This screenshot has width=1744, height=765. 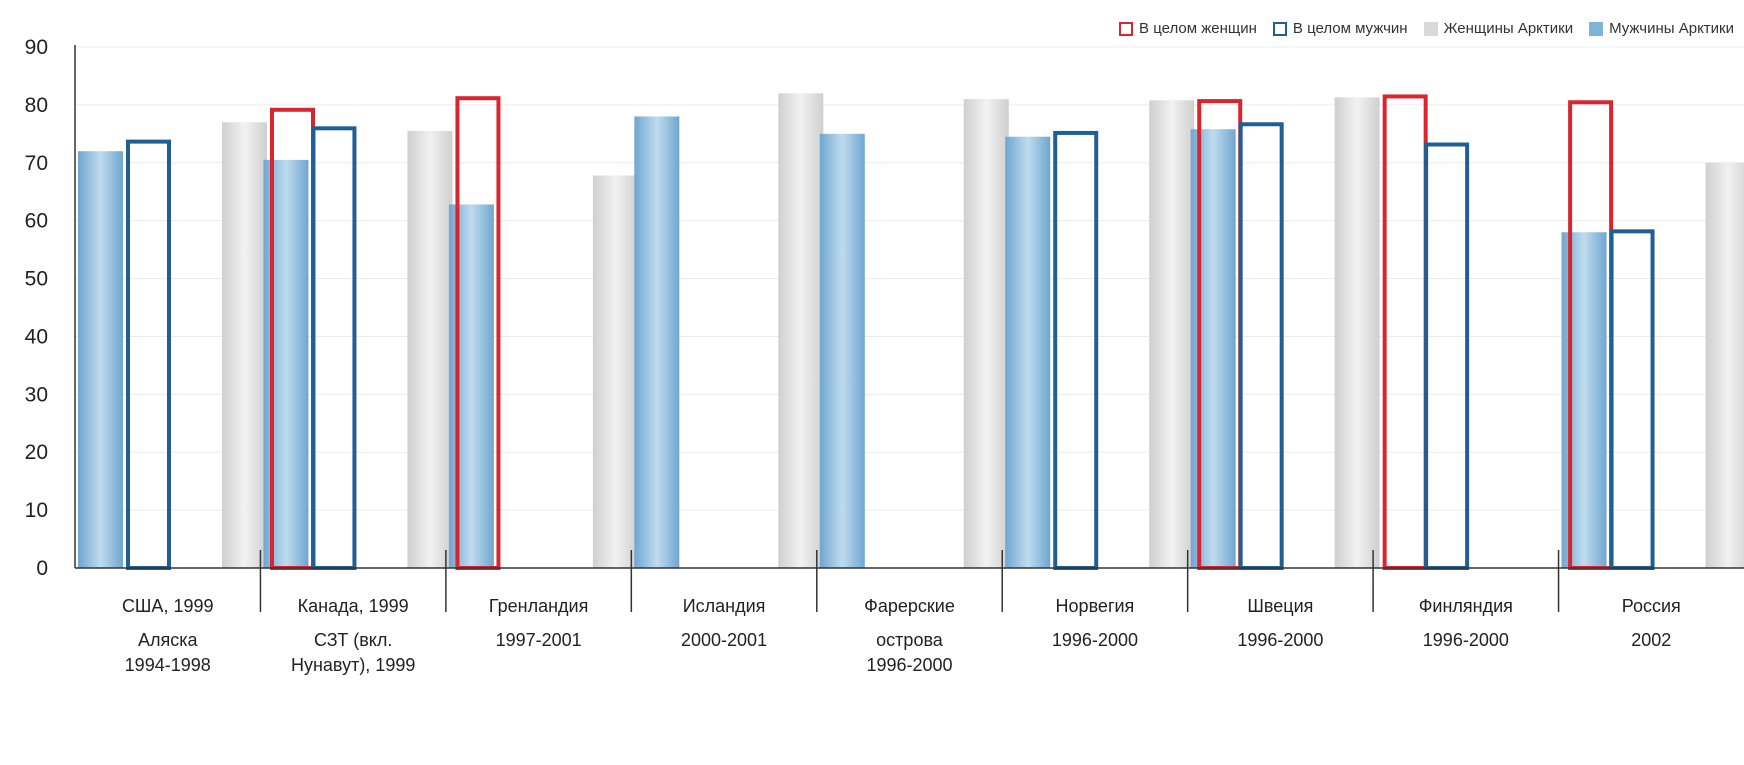 I want to click on x-category-label: острова, so click(x=910, y=640).